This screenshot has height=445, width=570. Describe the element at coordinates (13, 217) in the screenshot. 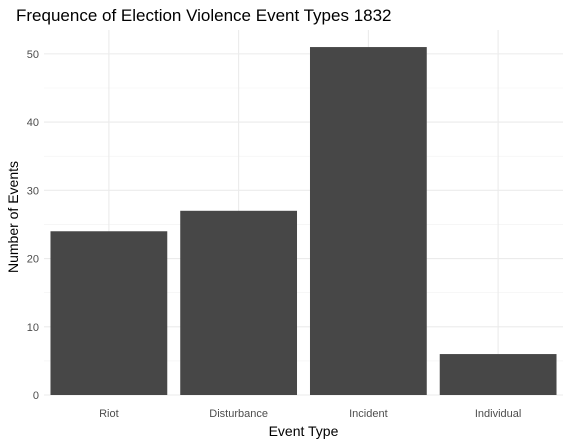

I see `y-axis-title: Number of Events` at that location.